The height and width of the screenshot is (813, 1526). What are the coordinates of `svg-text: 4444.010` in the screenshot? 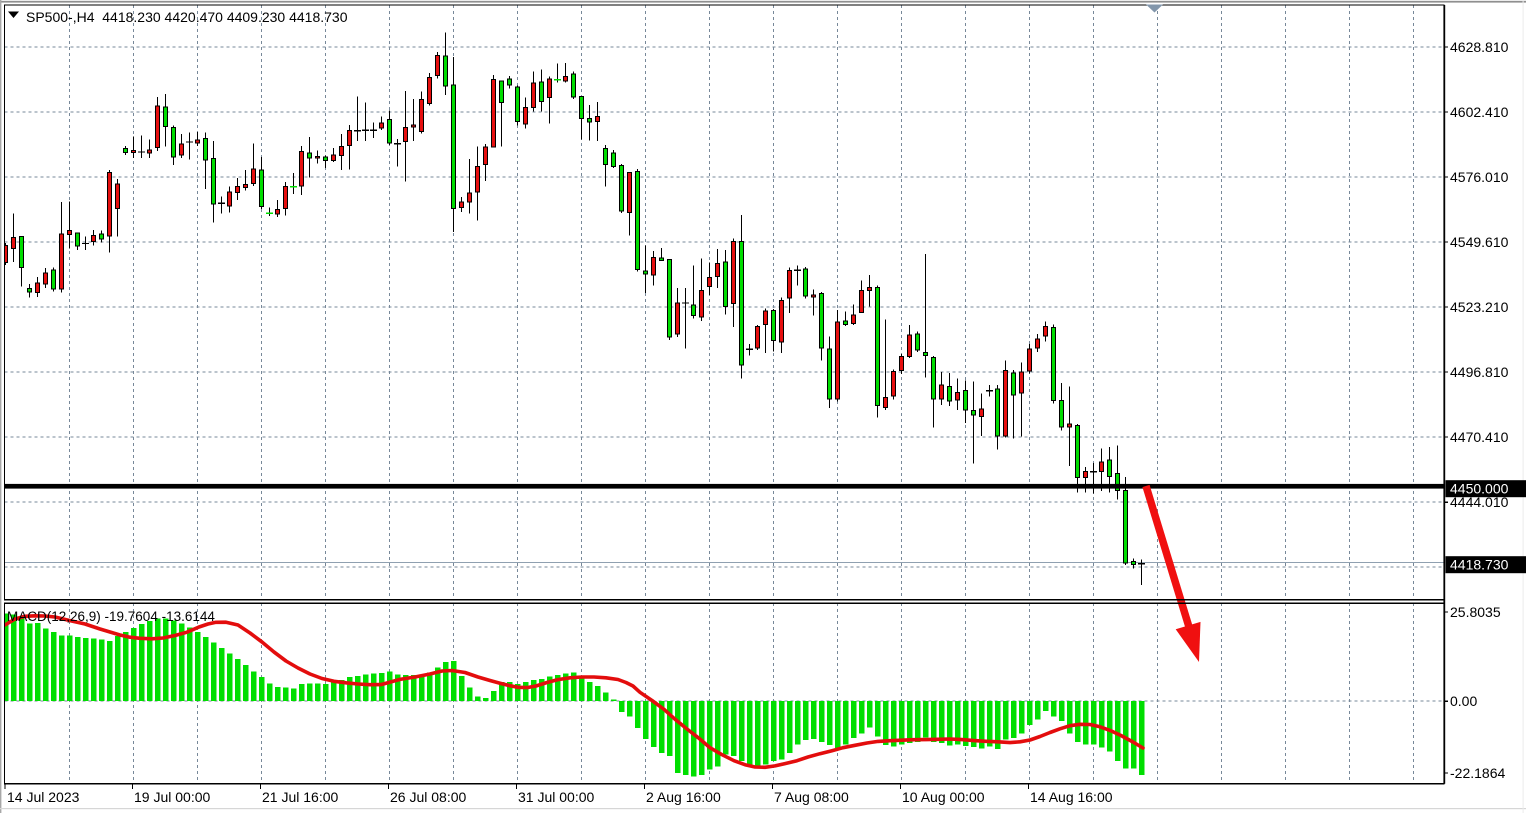 It's located at (1479, 502).